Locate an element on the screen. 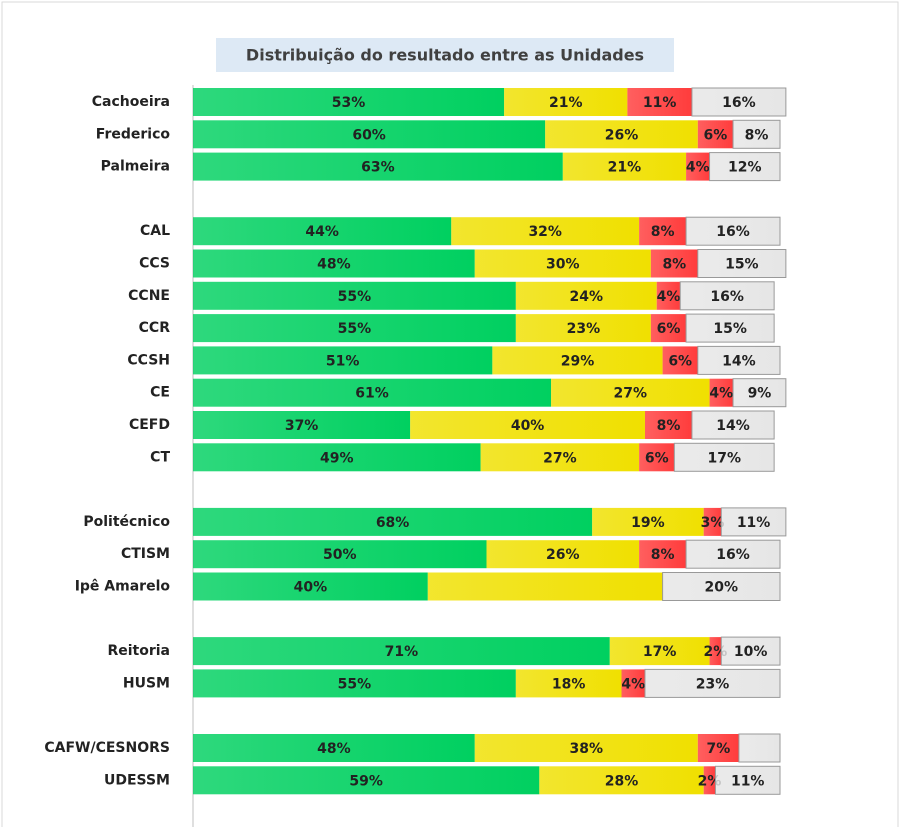 The image size is (910, 827). data-label: 63% is located at coordinates (378, 168).